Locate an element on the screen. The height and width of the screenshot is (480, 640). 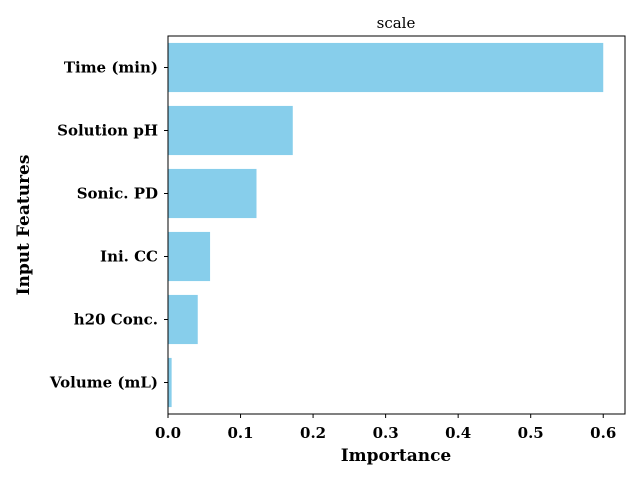
x-axis-label: Importance is located at coordinates (396, 456).